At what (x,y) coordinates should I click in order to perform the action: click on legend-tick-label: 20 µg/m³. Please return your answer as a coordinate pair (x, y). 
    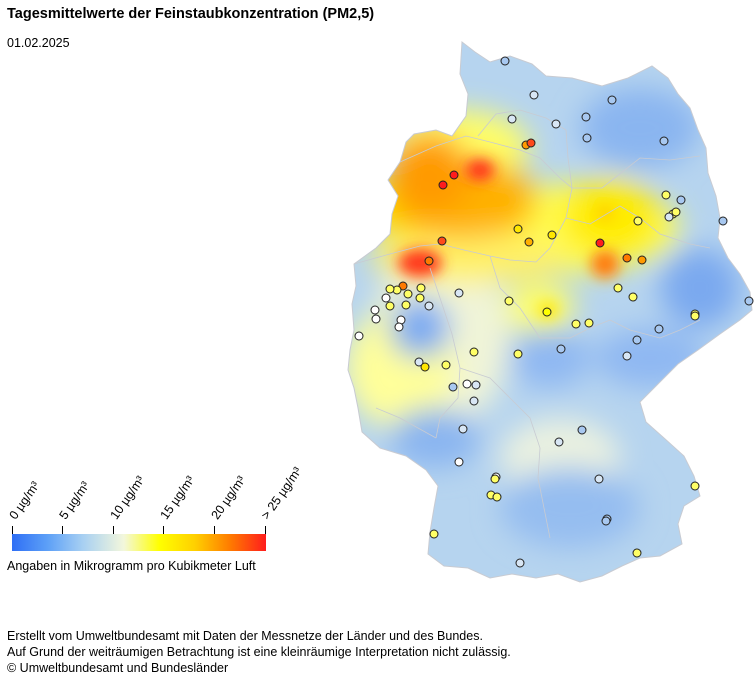
    Looking at the image, I should click on (228, 497).